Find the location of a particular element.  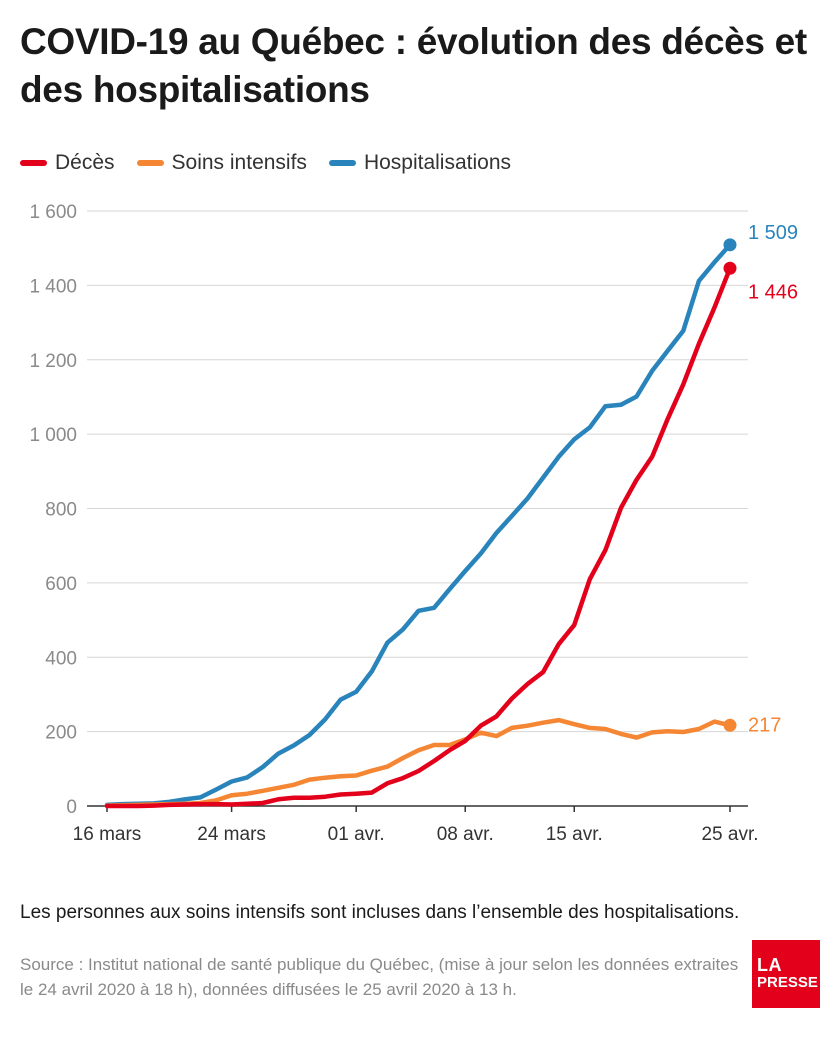

y-tick-label: 1 000 is located at coordinates (53, 435).